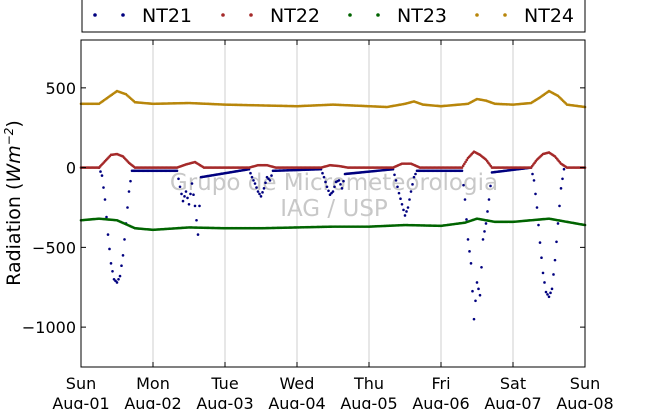  What do you see at coordinates (333, 99) in the screenshot?
I see `series-nt24` at bounding box center [333, 99].